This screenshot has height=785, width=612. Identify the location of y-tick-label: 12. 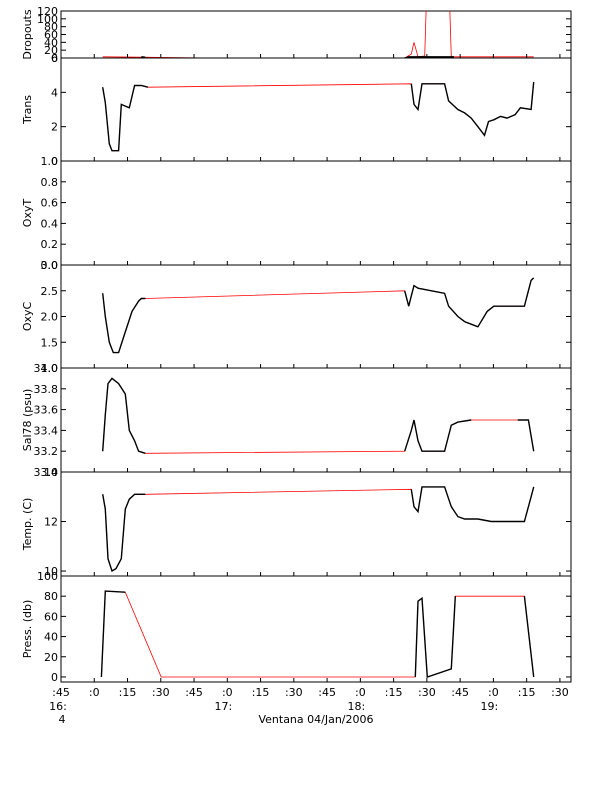
(51, 522).